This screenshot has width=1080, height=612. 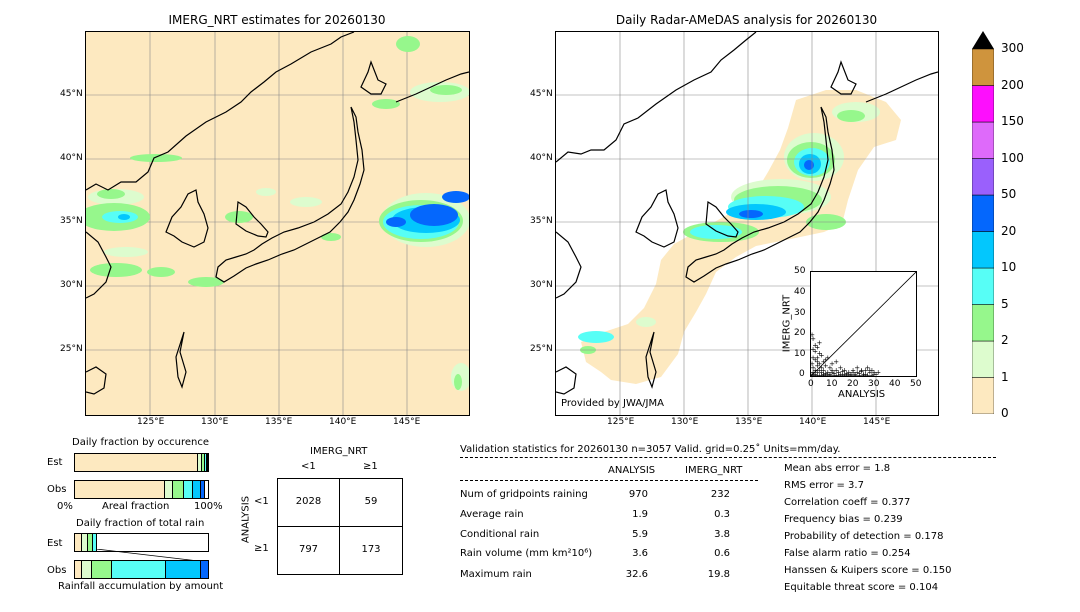 I want to click on score-line: Correlation coeff = 0.377, so click(x=847, y=502).